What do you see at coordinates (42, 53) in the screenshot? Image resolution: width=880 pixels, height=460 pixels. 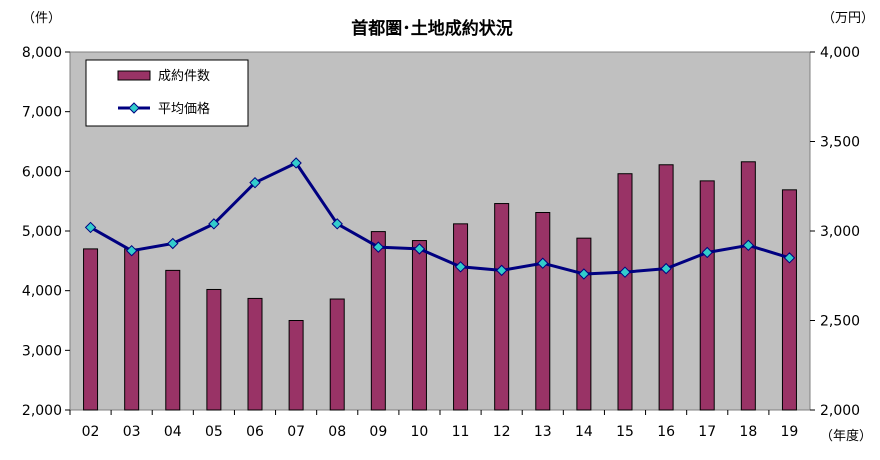 I see `left-tick-label: 8,000` at bounding box center [42, 53].